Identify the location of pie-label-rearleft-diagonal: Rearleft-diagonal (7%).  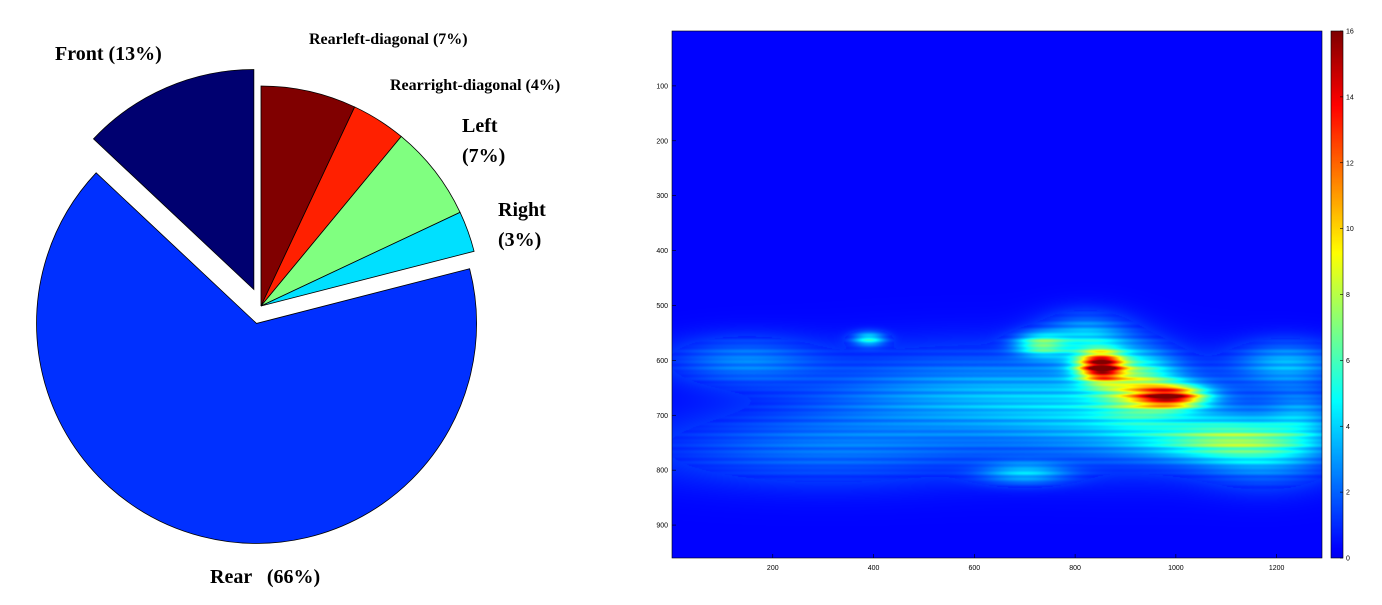
(388, 39).